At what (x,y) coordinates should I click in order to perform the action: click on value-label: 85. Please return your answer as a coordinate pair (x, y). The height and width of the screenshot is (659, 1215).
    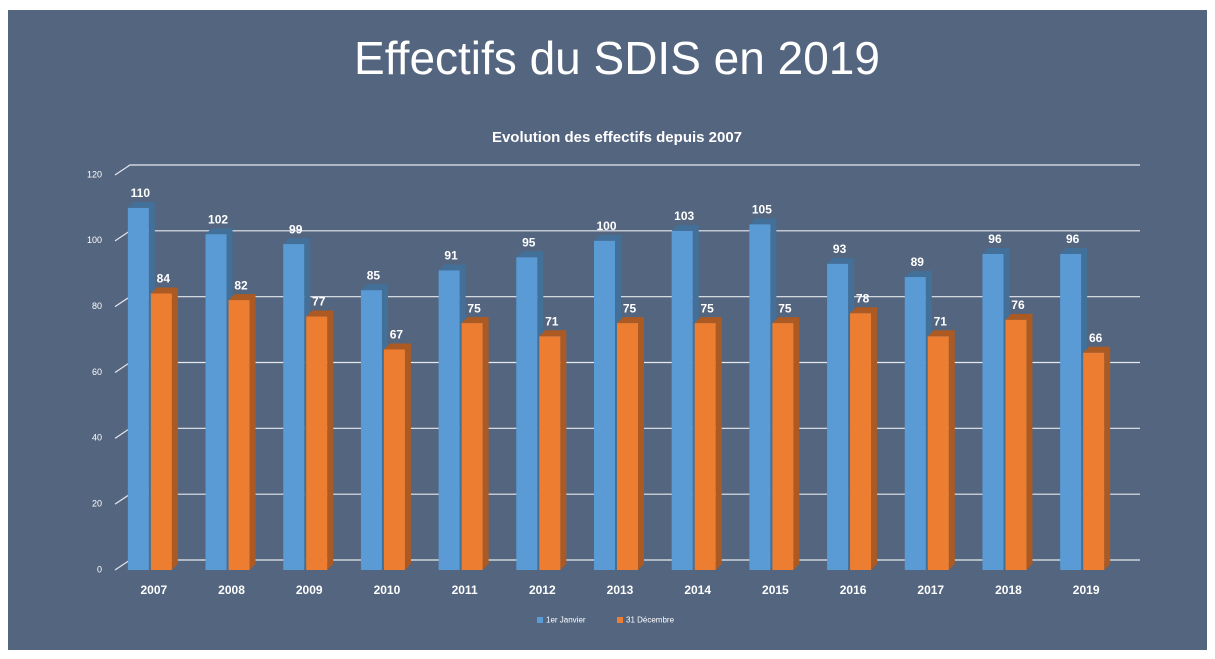
    Looking at the image, I should click on (374, 275).